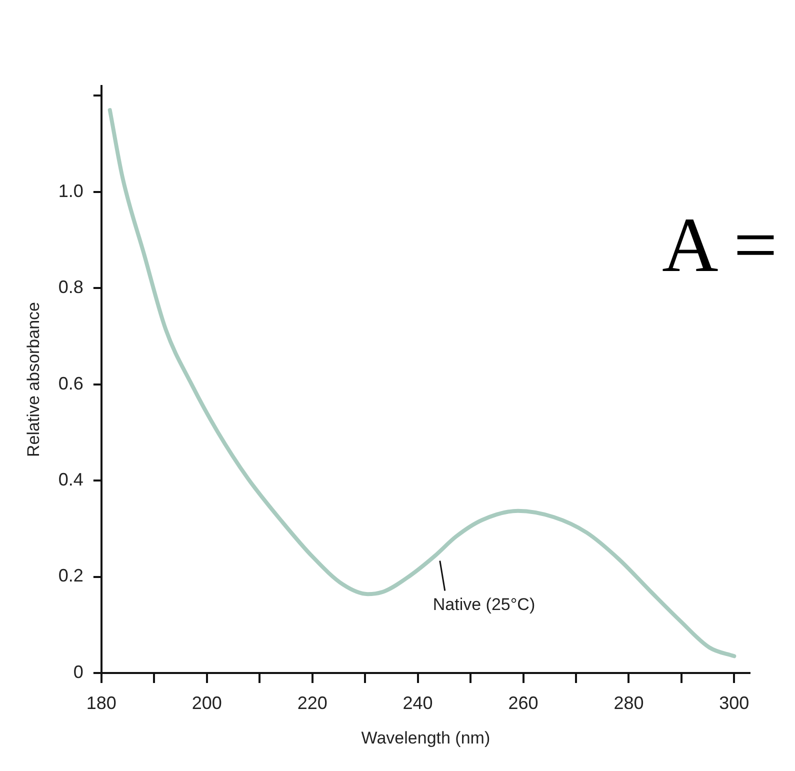  I want to click on x-tick-label: 180, so click(101, 702).